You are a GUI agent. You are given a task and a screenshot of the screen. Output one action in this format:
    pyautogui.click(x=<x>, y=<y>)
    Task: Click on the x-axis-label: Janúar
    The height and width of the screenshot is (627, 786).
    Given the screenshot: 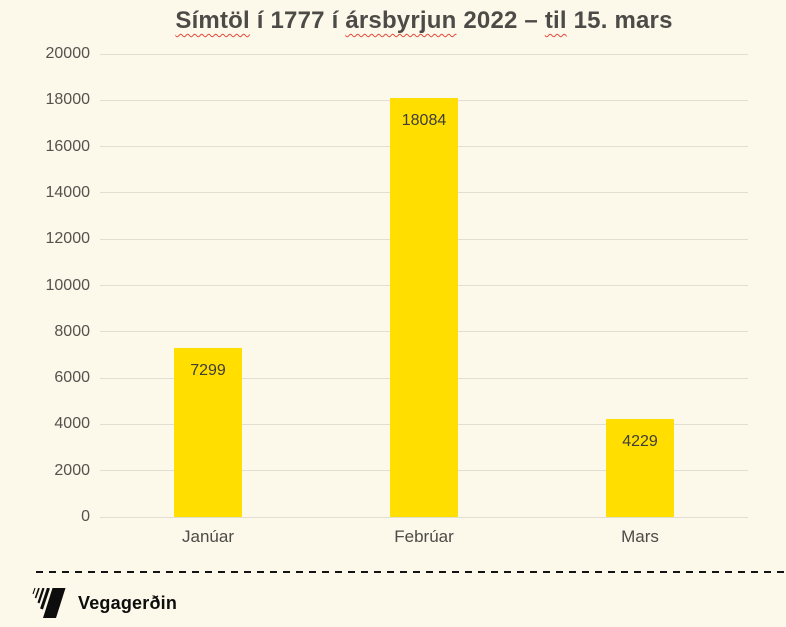 What is the action you would take?
    pyautogui.click(x=208, y=536)
    